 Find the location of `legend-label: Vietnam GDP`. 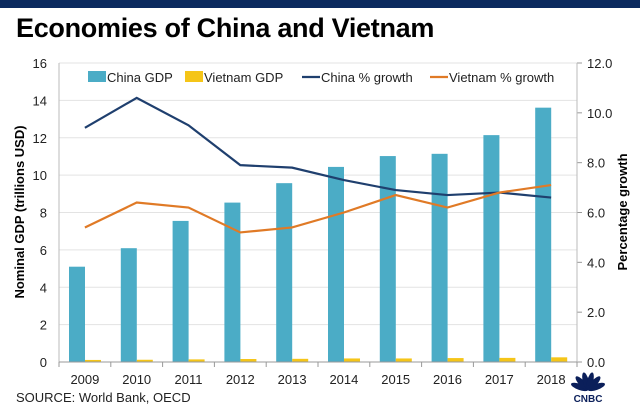

legend-label: Vietnam GDP is located at coordinates (243, 77).